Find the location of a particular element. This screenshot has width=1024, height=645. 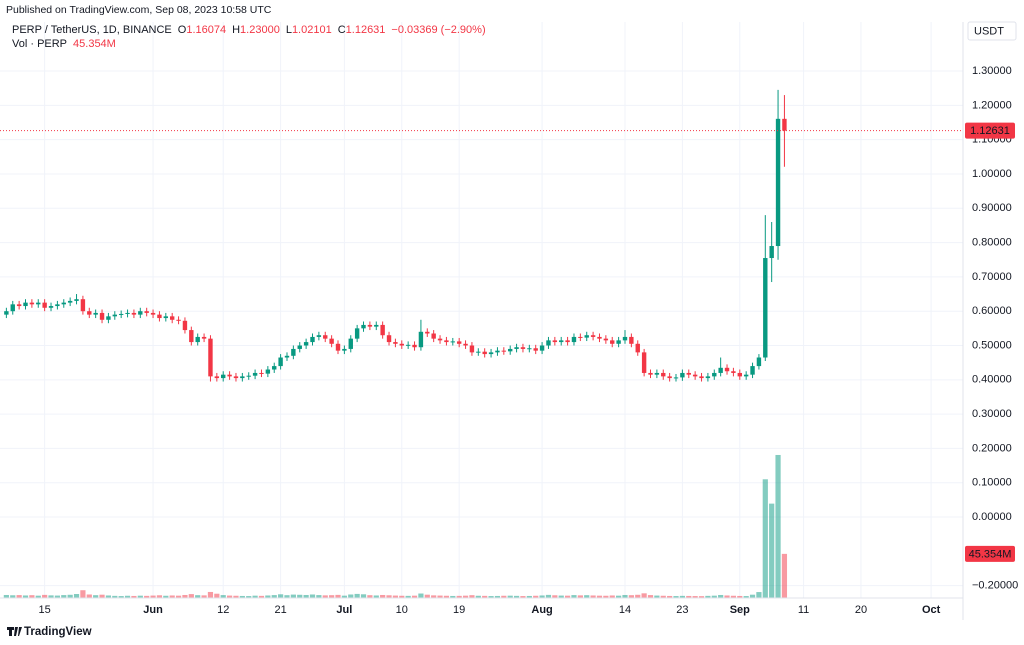

last-volume-box is located at coordinates (990, 553).